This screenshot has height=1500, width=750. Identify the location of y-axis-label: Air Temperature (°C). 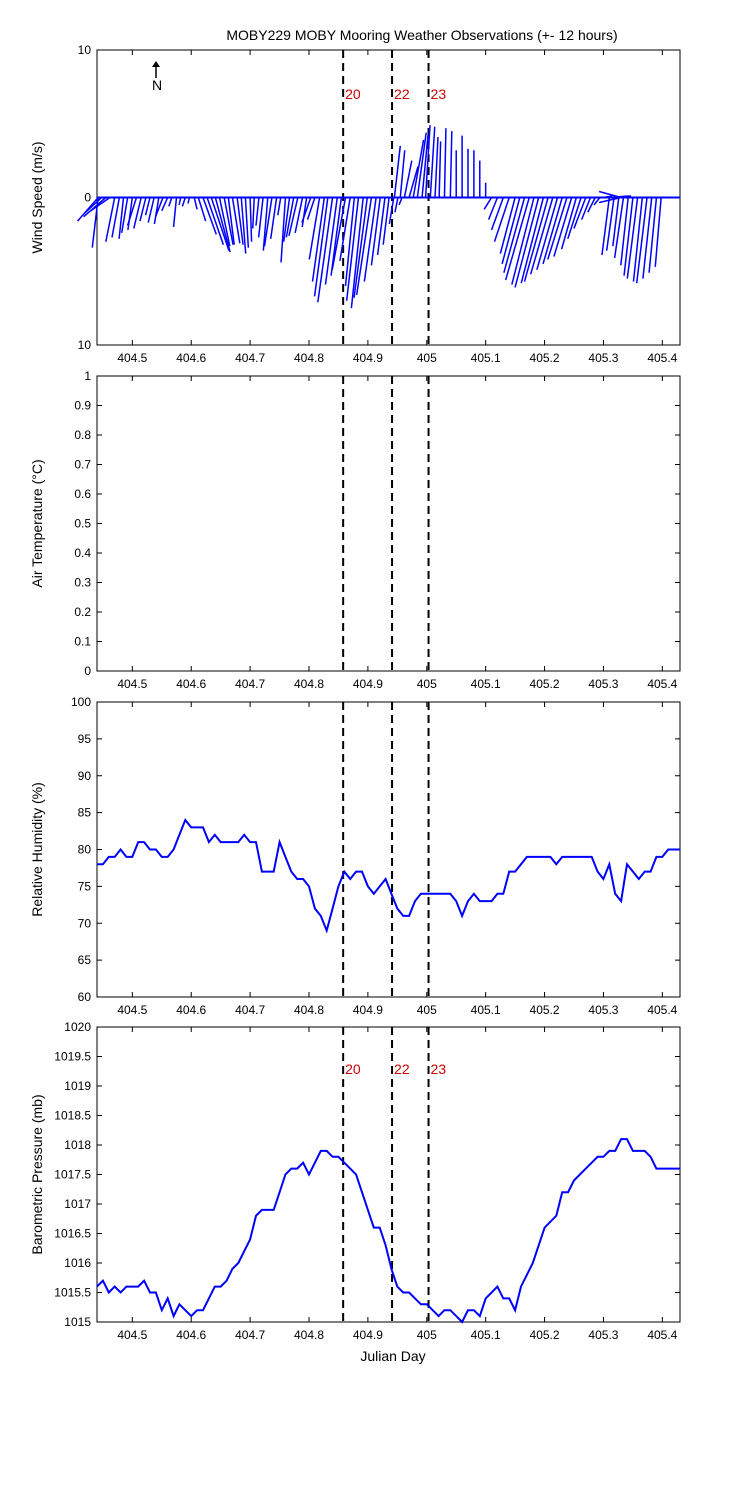
(37, 523).